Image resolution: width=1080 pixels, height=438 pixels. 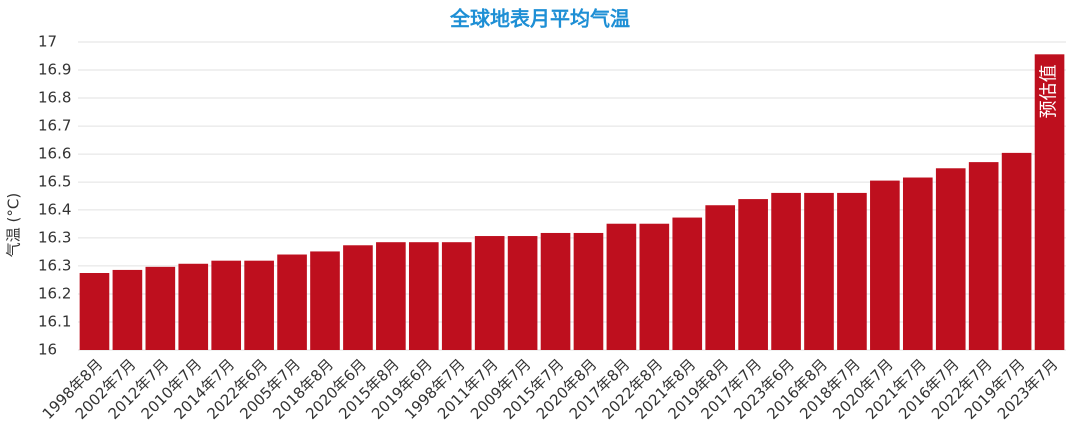 I want to click on annotation: 预估值, so click(x=1049, y=91).